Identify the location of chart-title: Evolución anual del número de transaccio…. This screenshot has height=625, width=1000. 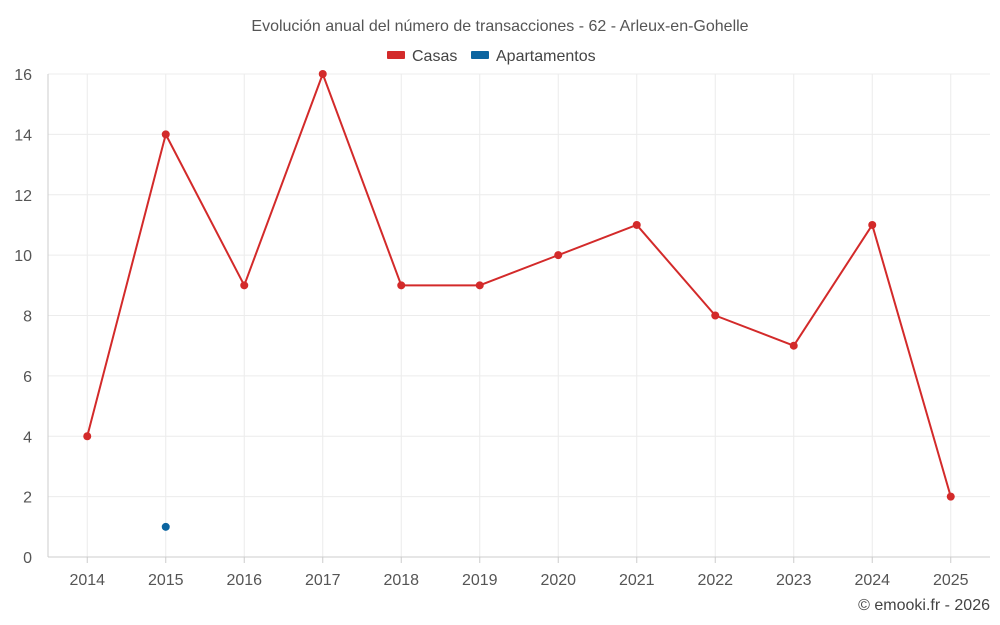
(499, 26).